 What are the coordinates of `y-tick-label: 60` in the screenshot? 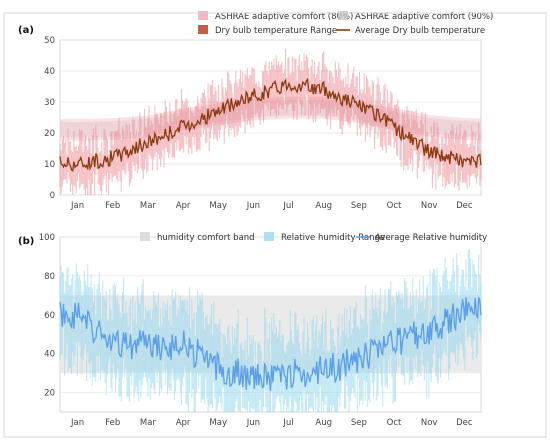 It's located at (49, 316).